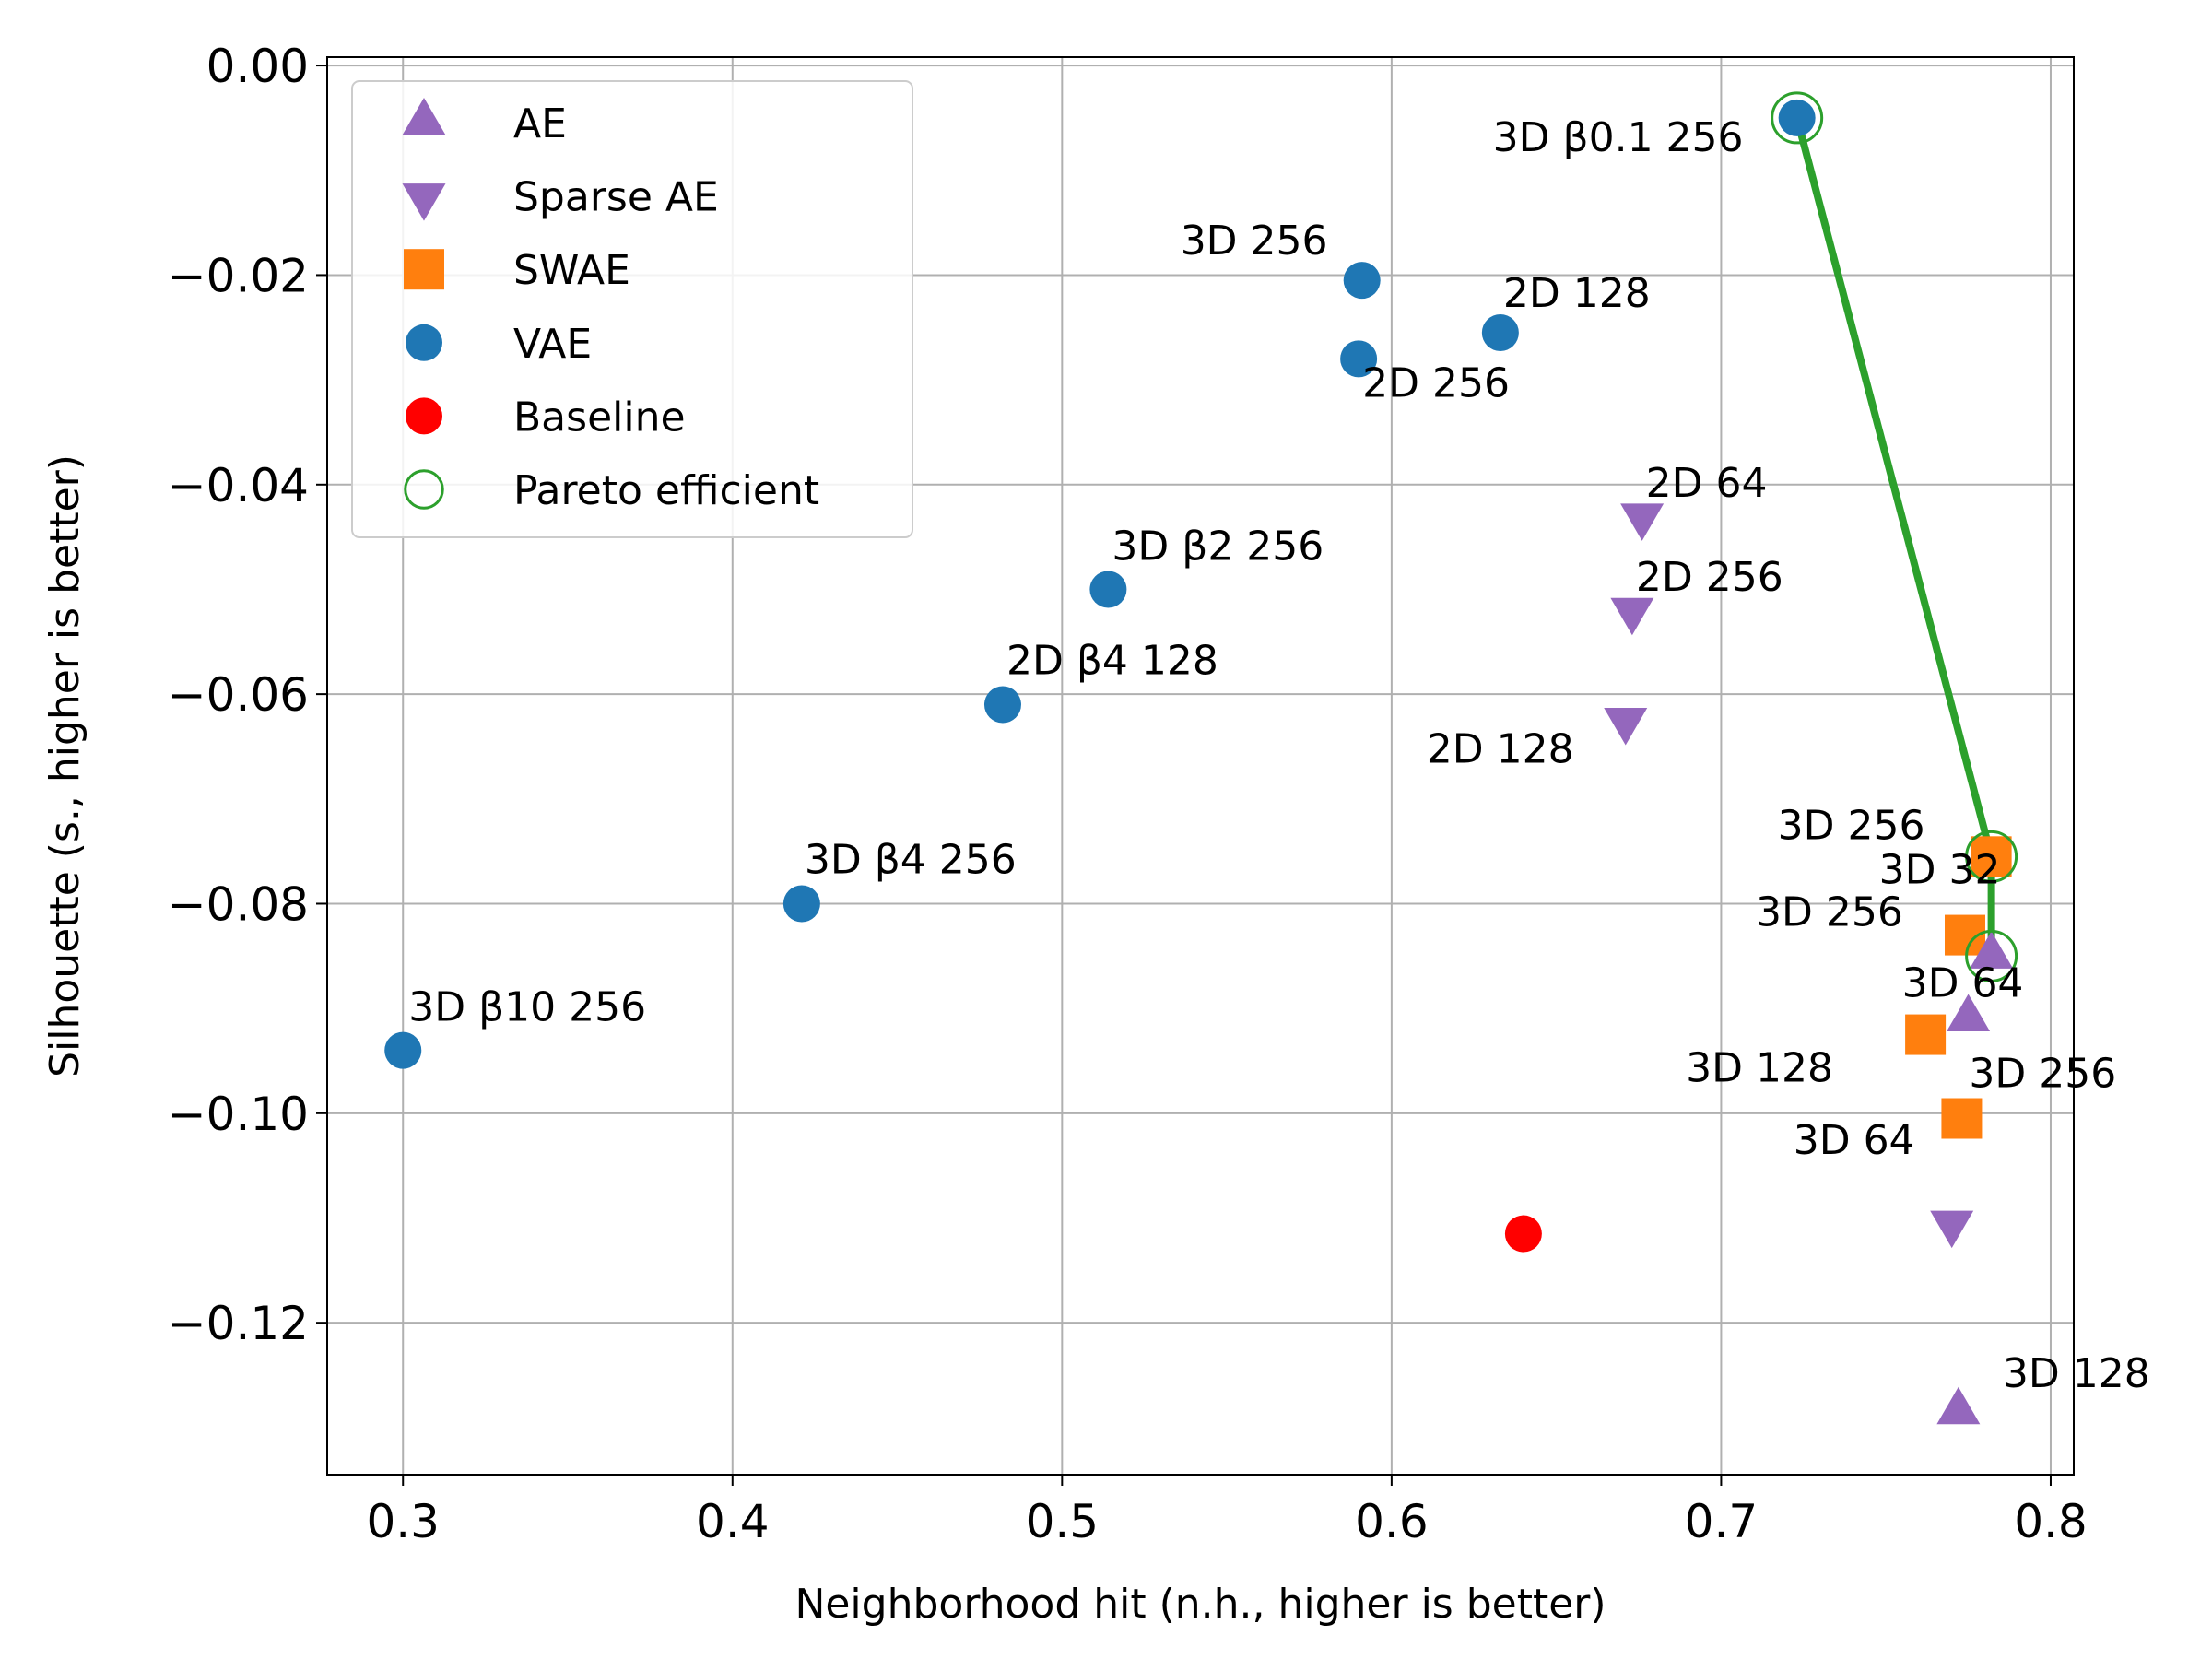  I want to click on vae-point-label: 3D β10 256, so click(527, 1007).